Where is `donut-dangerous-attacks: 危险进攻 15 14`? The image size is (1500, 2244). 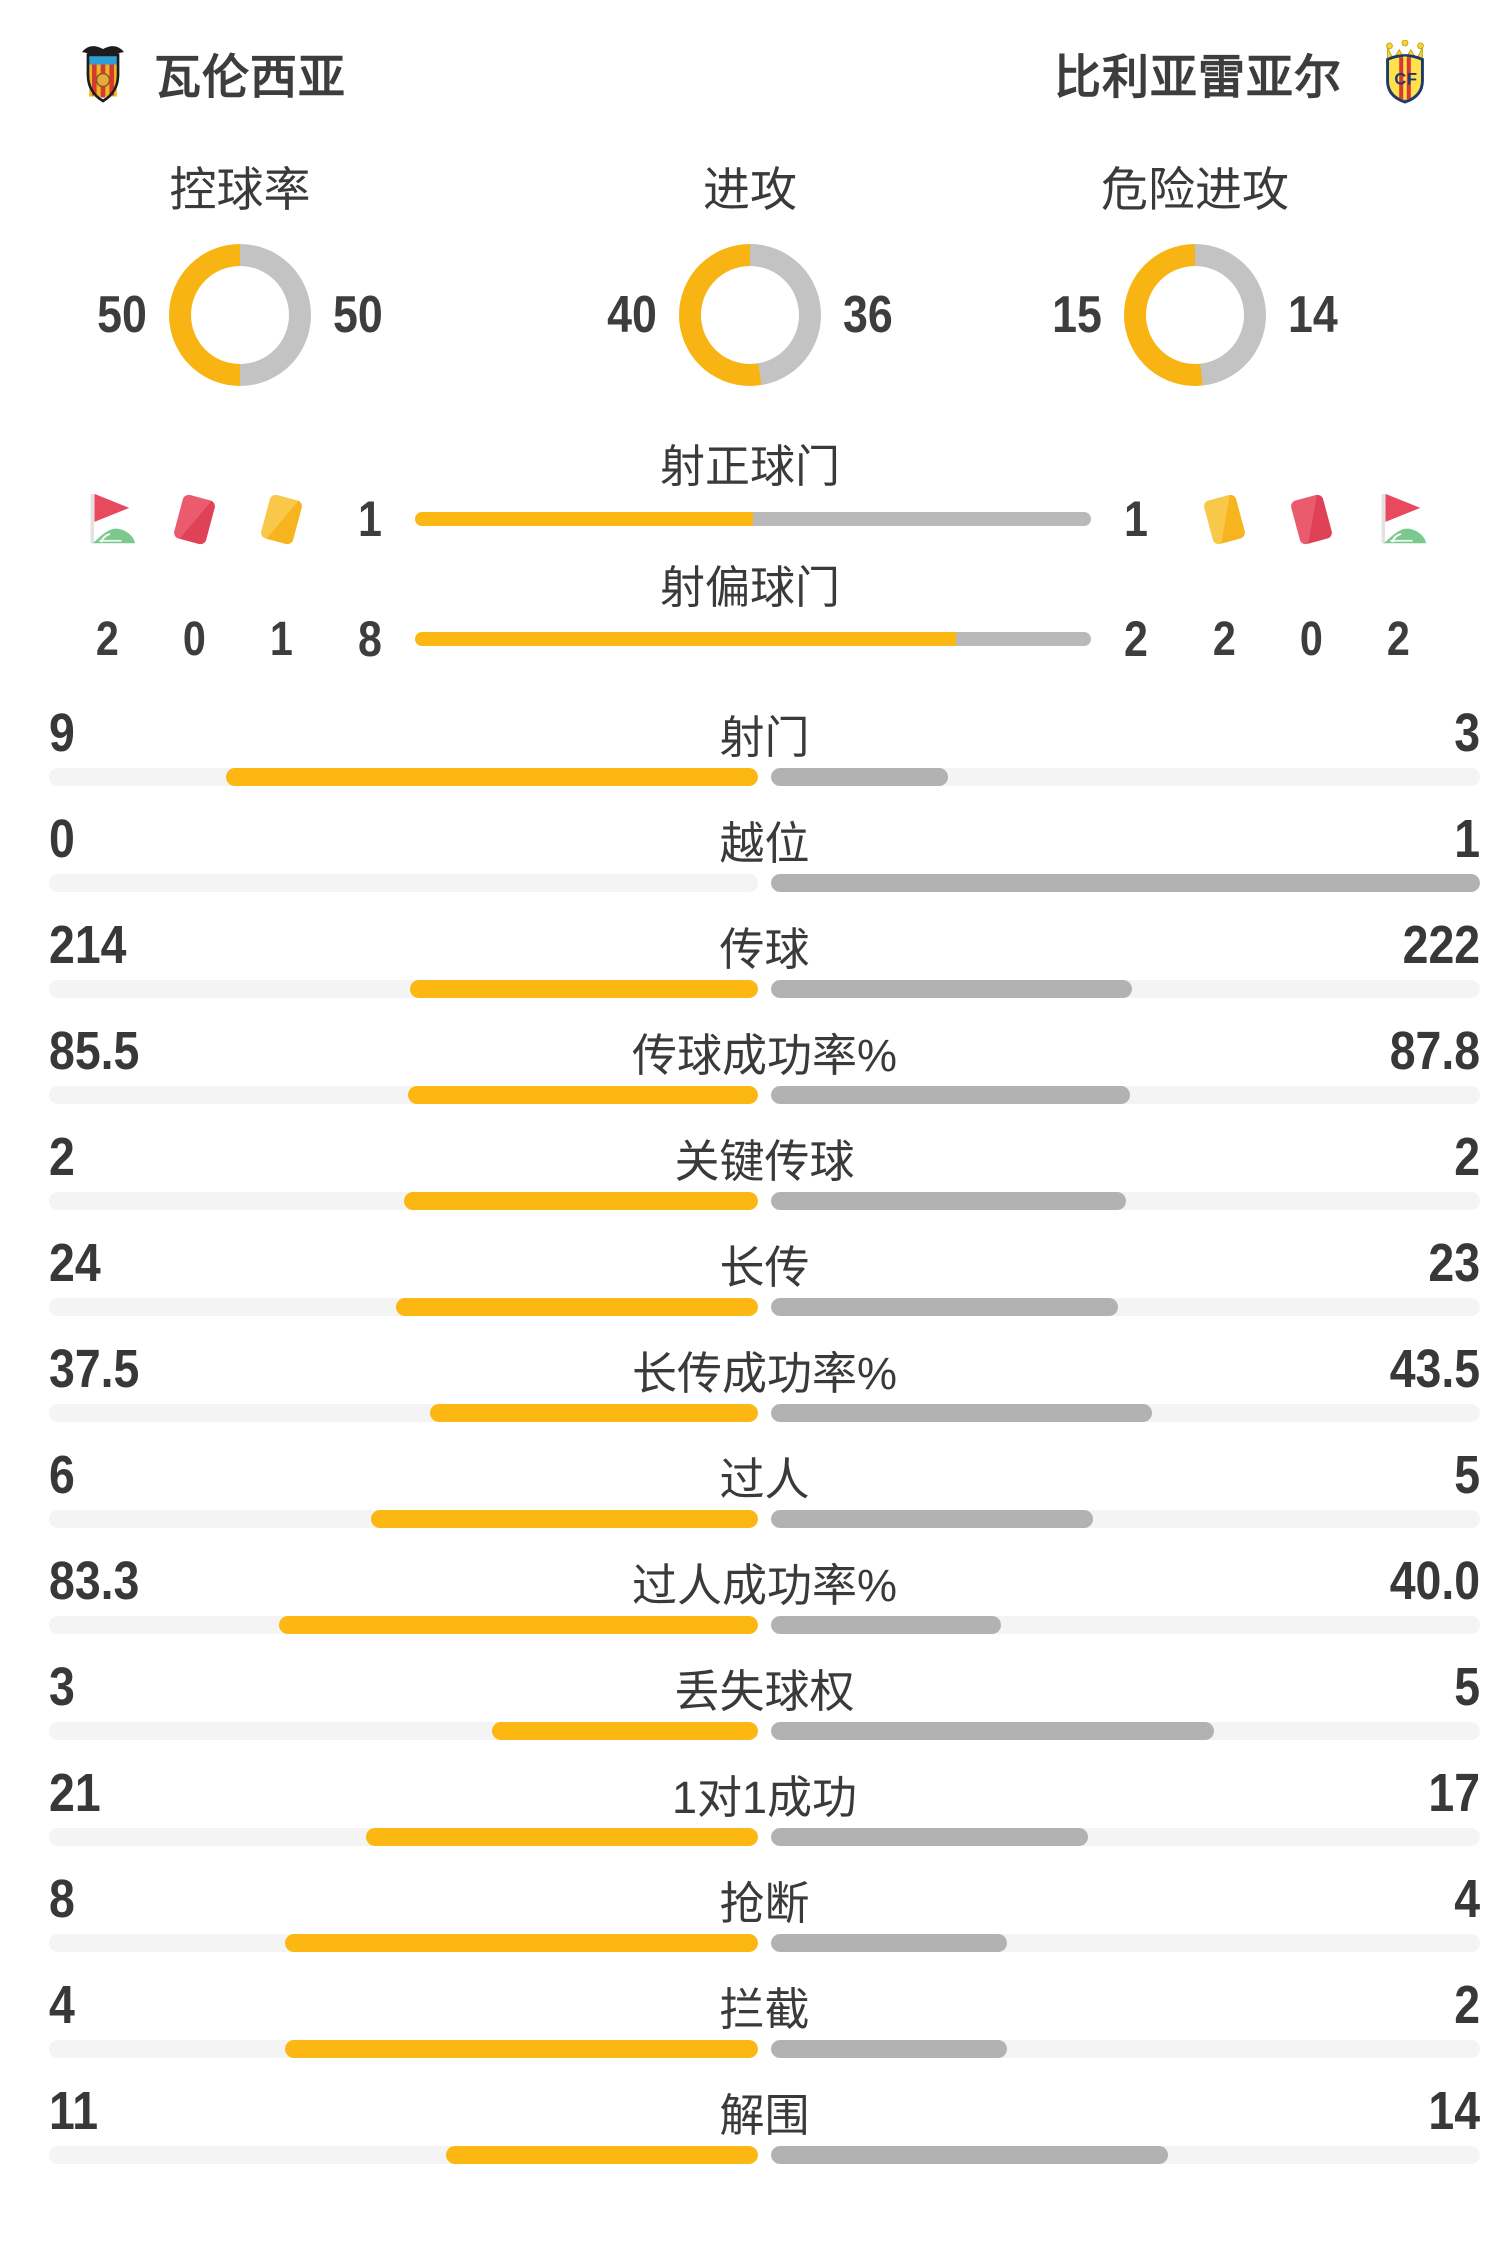
donut-dangerous-attacks: 危险进攻 15 14 is located at coordinates (1195, 274).